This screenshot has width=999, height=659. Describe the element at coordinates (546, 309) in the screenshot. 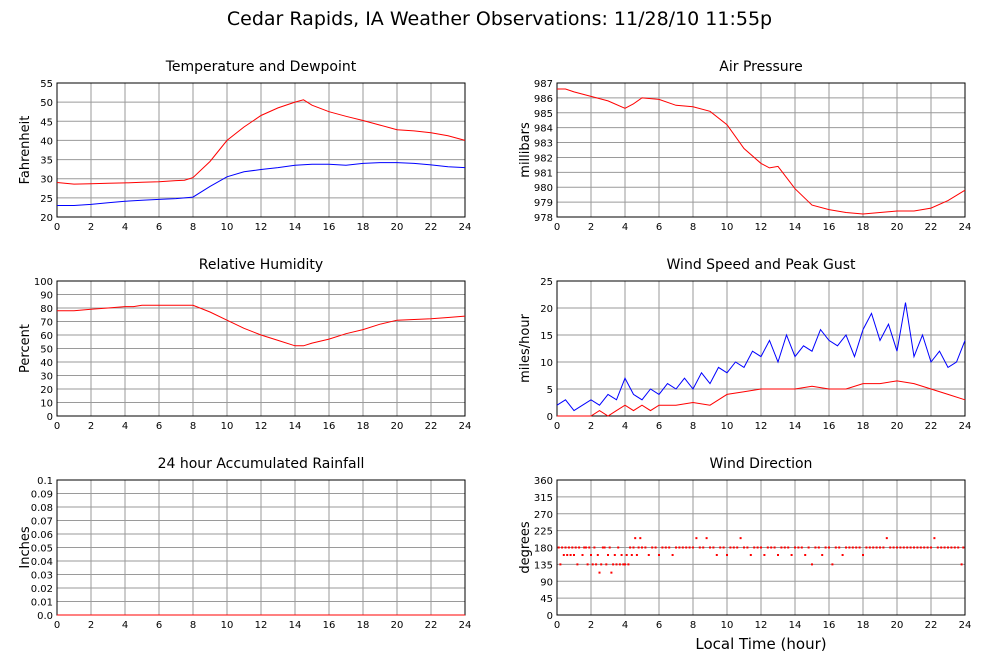

I see `y-tick-label: 20` at that location.